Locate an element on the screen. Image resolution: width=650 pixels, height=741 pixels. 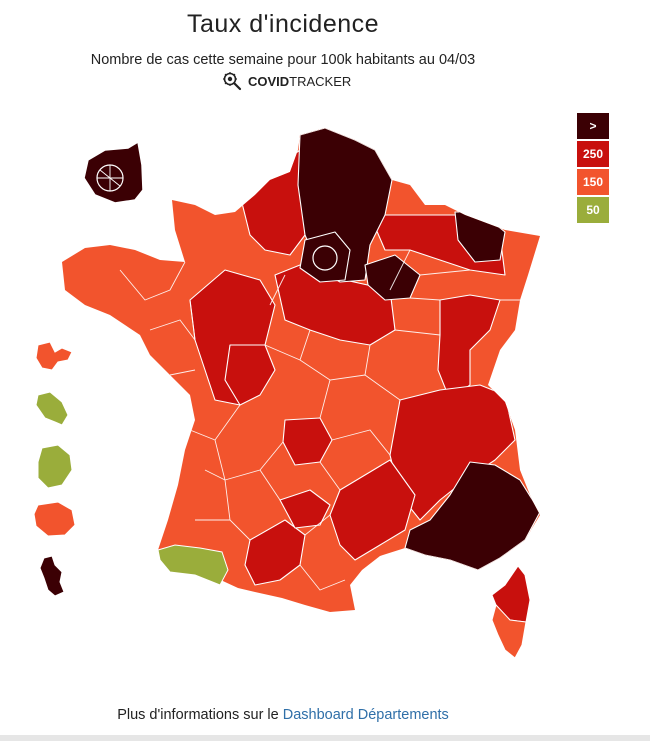
dept-guadeloupe is located at coordinates (54, 356).